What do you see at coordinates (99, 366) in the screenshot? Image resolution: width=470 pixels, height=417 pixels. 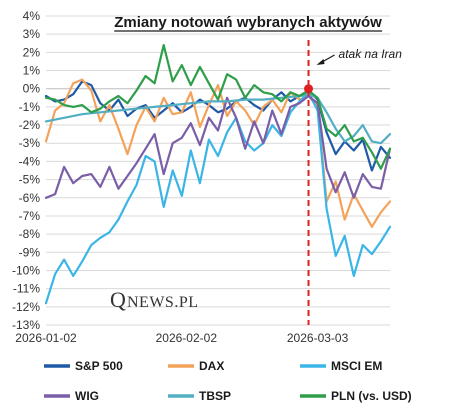 I see `legend-label: S&P 500` at bounding box center [99, 366].